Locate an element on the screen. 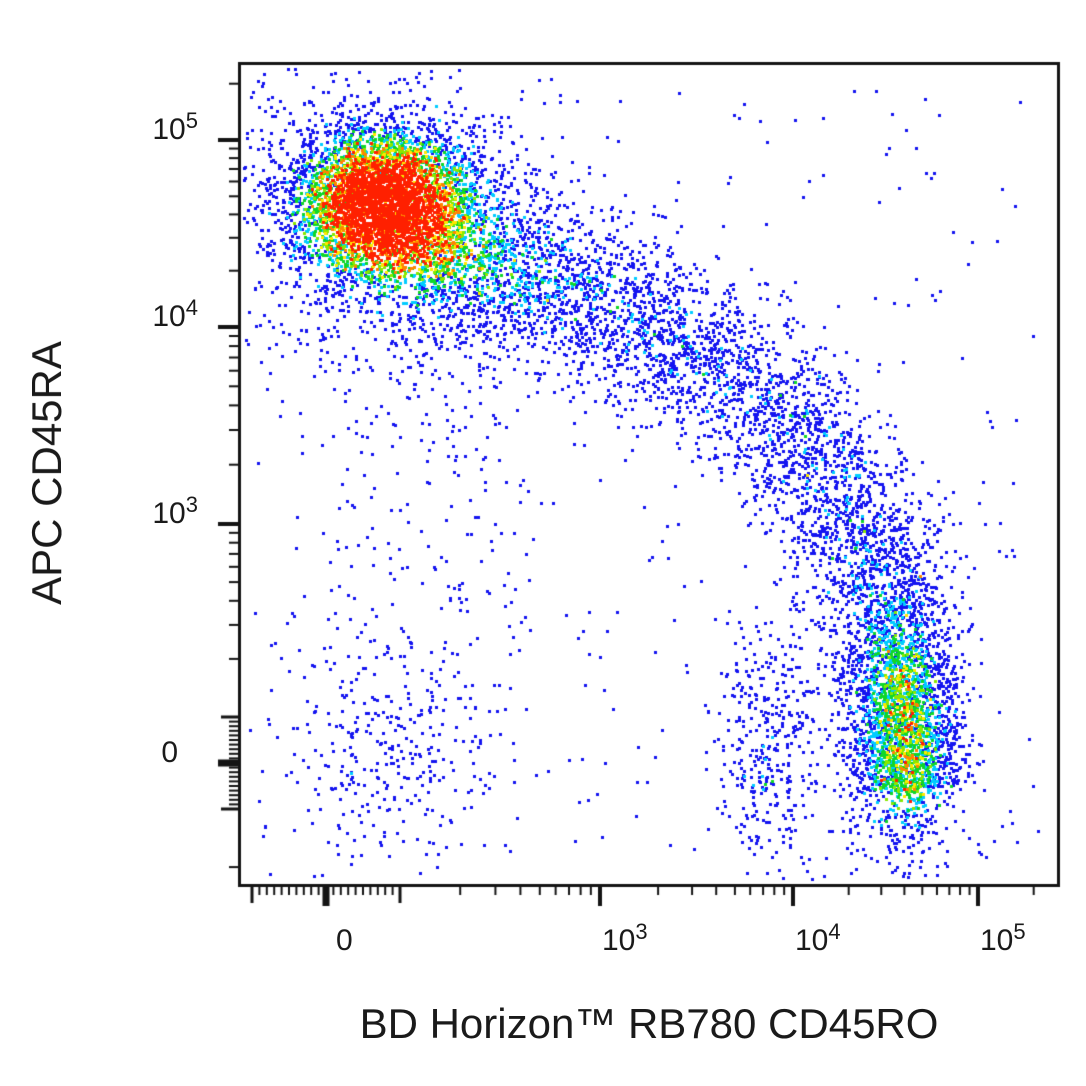 The height and width of the screenshot is (1086, 1086). x-tick-exponent: 3 is located at coordinates (641, 931).